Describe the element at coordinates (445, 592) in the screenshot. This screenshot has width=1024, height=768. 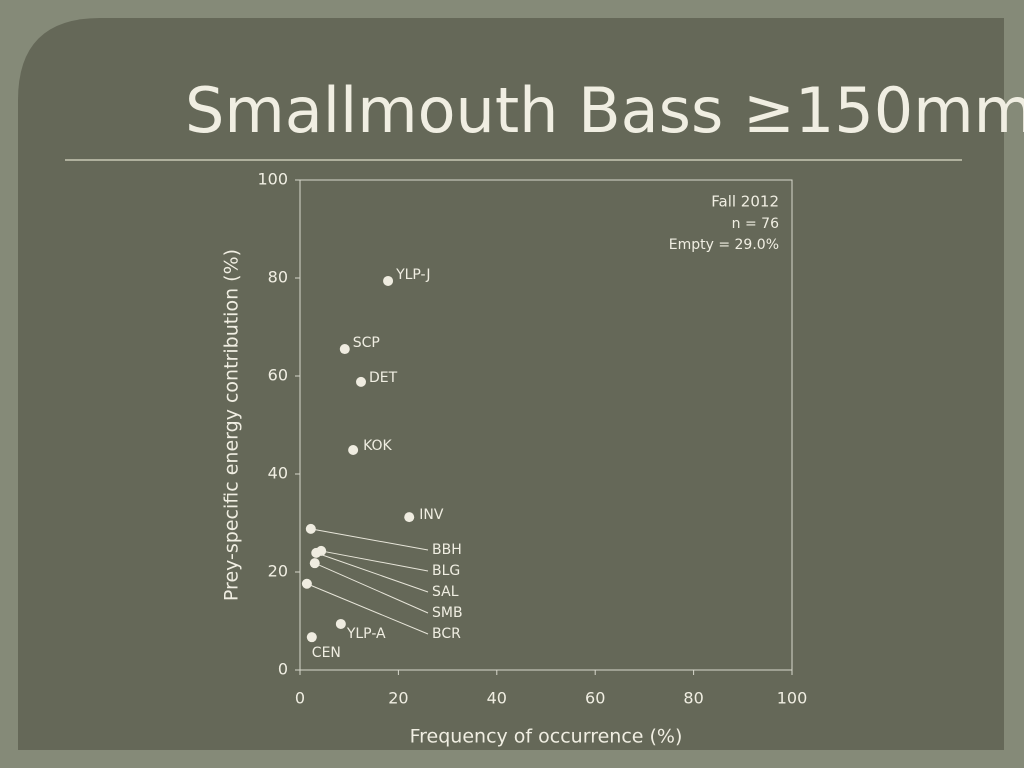
I see `point-label: SAL` at that location.